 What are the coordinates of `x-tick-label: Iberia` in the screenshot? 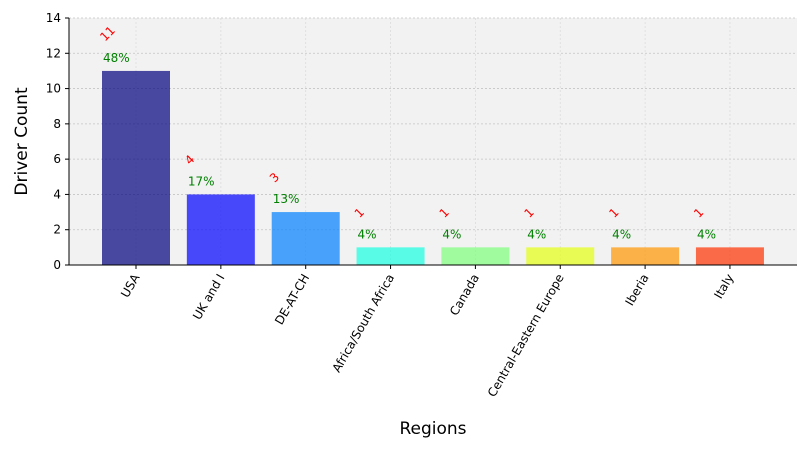 It's located at (636, 290).